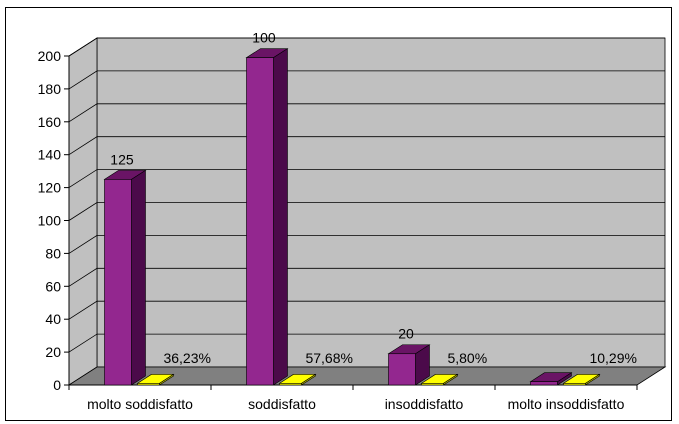 The width and height of the screenshot is (679, 424). I want to click on y-tick-label: 140, so click(50, 155).